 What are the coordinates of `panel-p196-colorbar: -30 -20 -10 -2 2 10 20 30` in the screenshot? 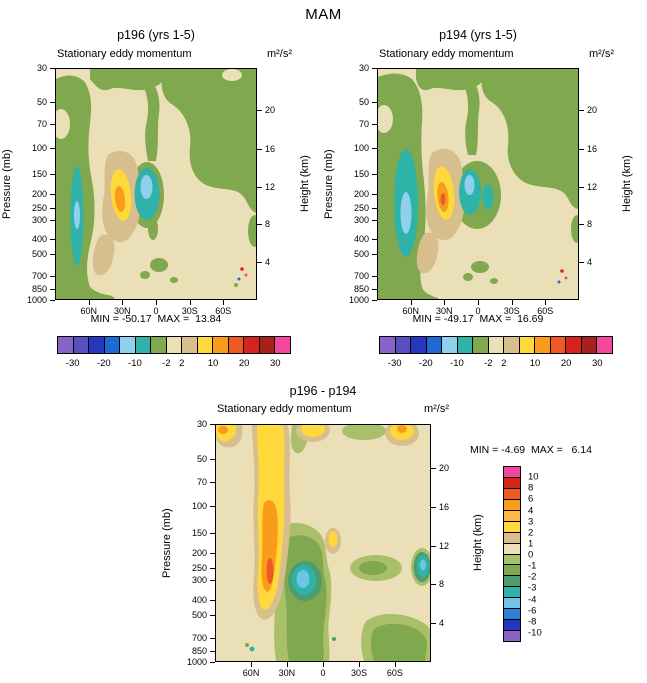 It's located at (174, 352).